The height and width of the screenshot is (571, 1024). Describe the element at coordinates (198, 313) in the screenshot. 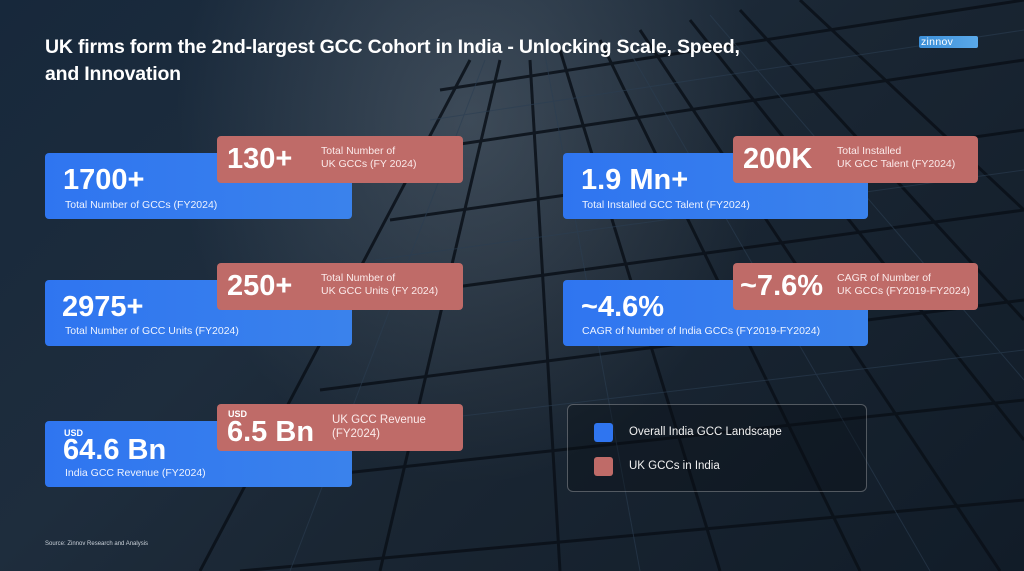

I see `india-gcc-units-card: 2975+ Total Number of GCC Units (FY2024)` at that location.